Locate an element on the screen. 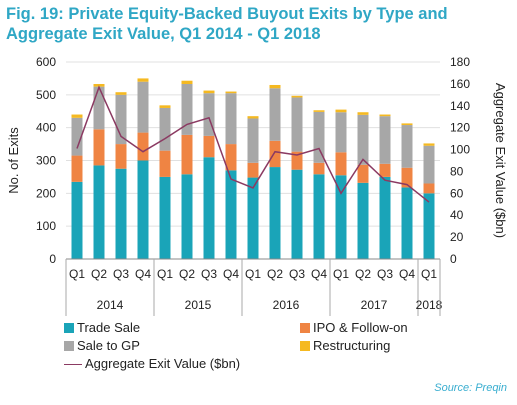  legend-label: Sale to GP is located at coordinates (108, 345).